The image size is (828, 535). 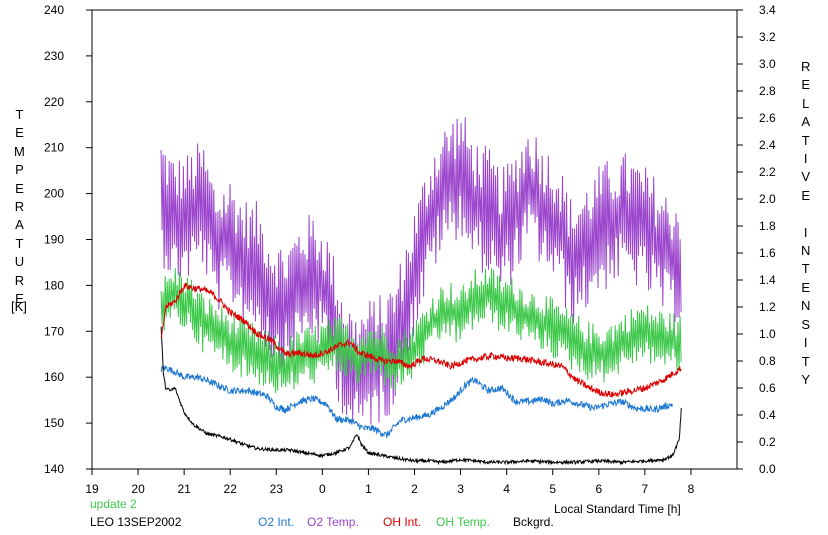 What do you see at coordinates (767, 388) in the screenshot?
I see `y-right-tick-label: 0.6` at bounding box center [767, 388].